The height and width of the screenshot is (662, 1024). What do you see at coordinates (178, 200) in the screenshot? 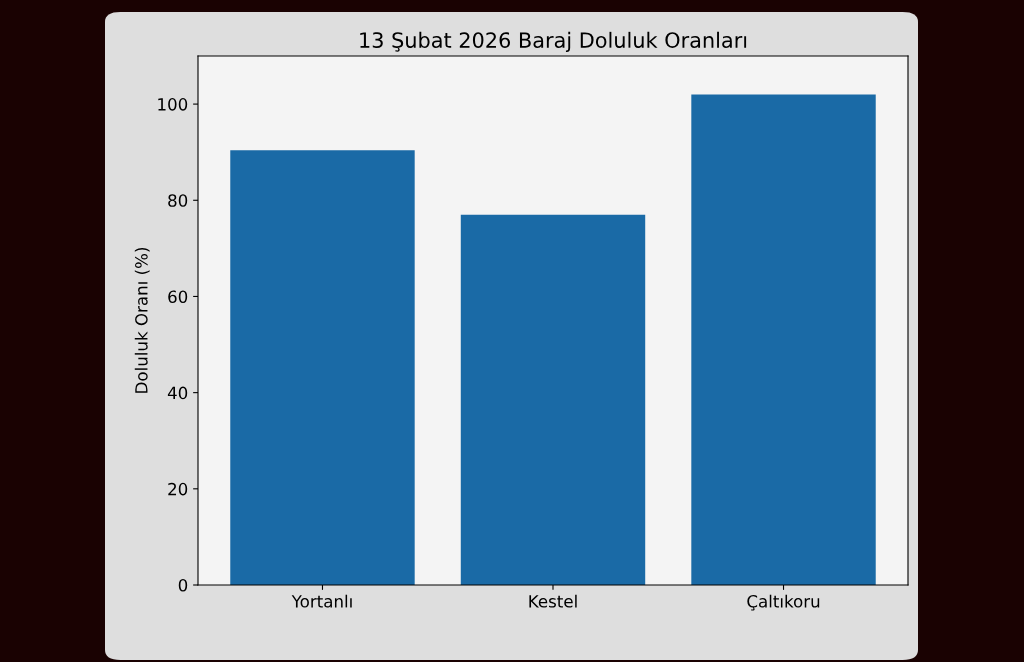
I see `y-tick-label: 80` at bounding box center [178, 200].